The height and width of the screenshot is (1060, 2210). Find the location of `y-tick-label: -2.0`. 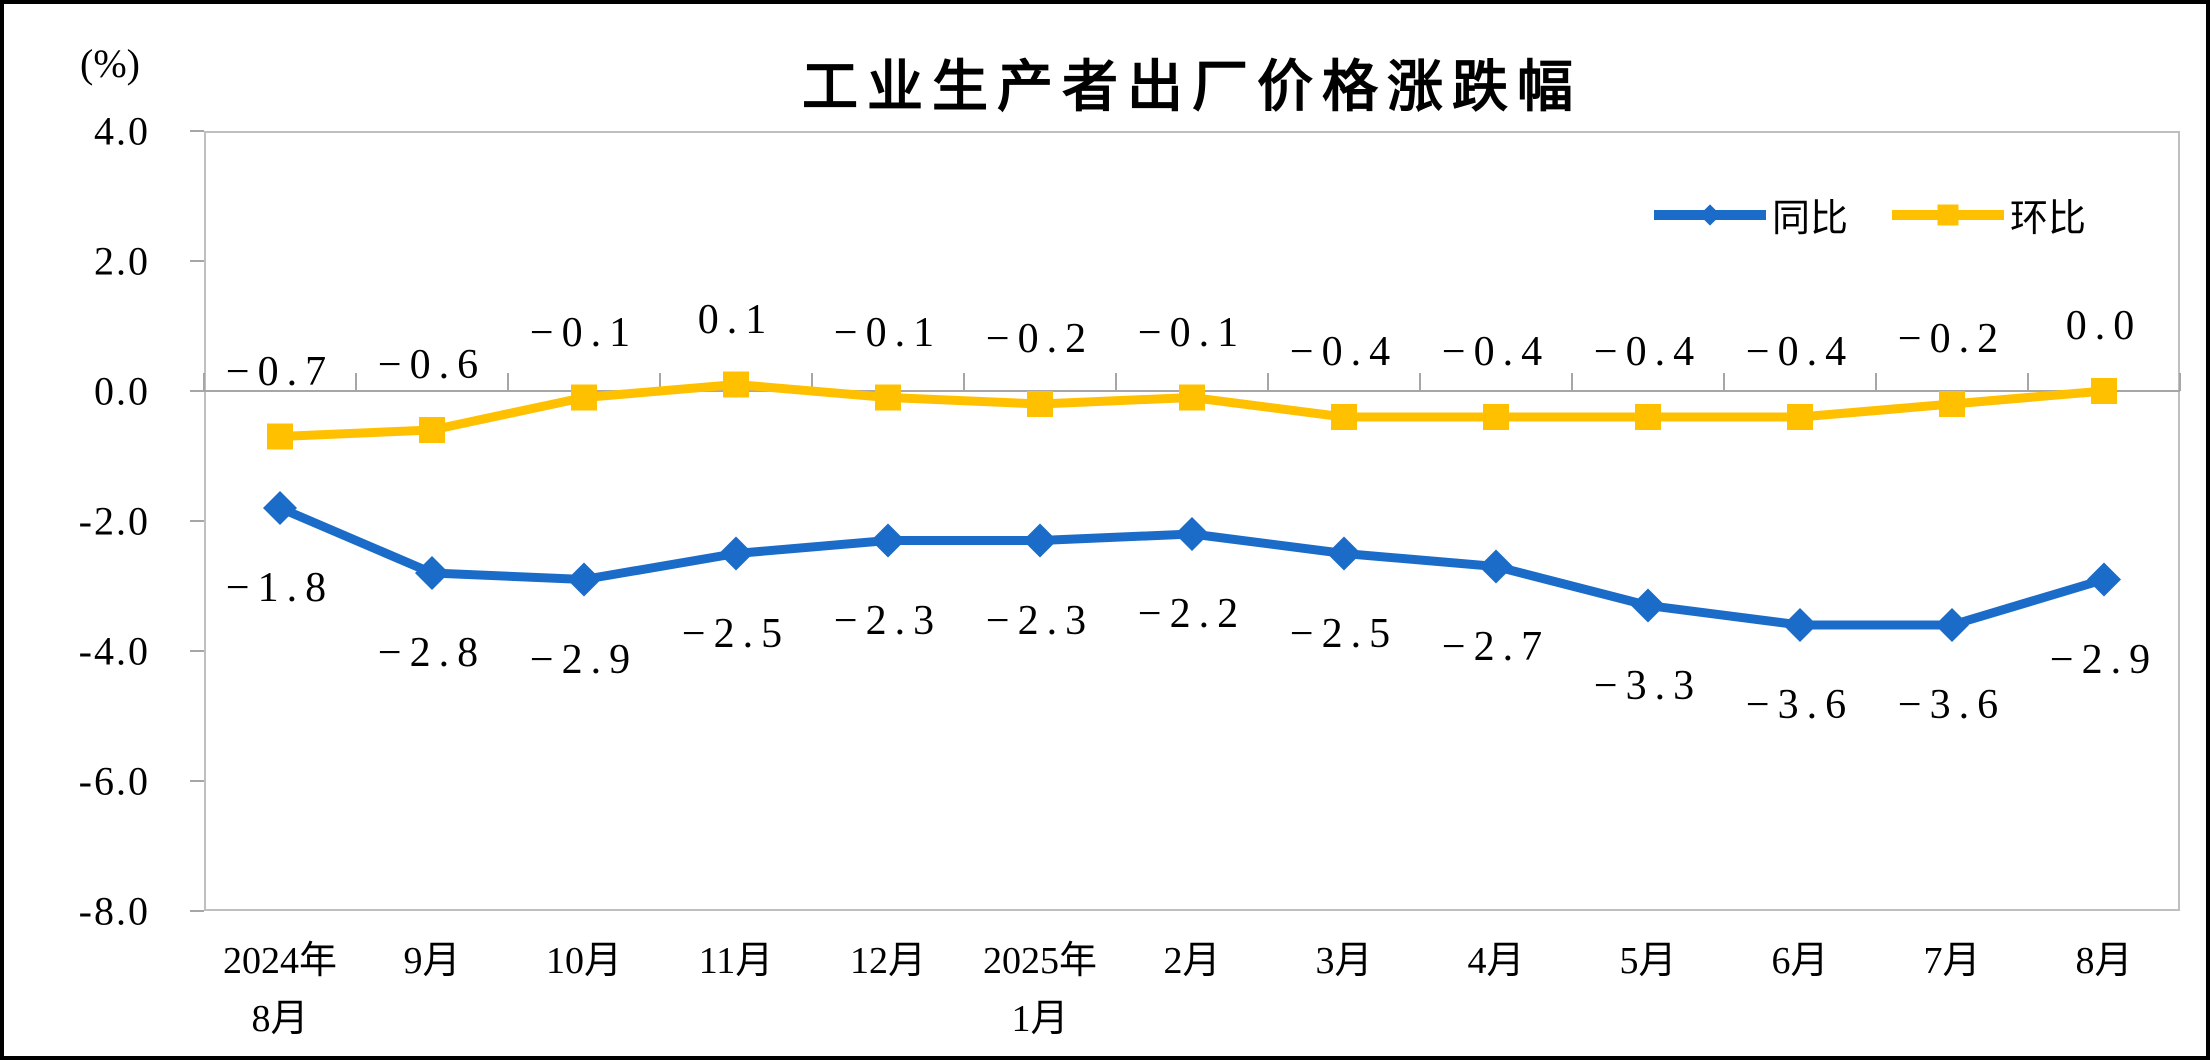

y-tick-label: -2.0 is located at coordinates (114, 521).